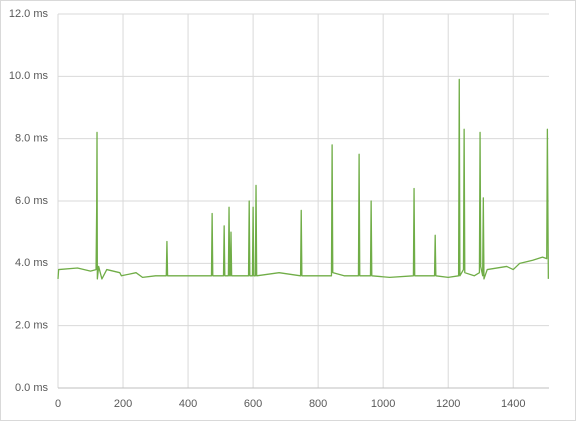  I want to click on x-tick-label: 1200, so click(448, 404).